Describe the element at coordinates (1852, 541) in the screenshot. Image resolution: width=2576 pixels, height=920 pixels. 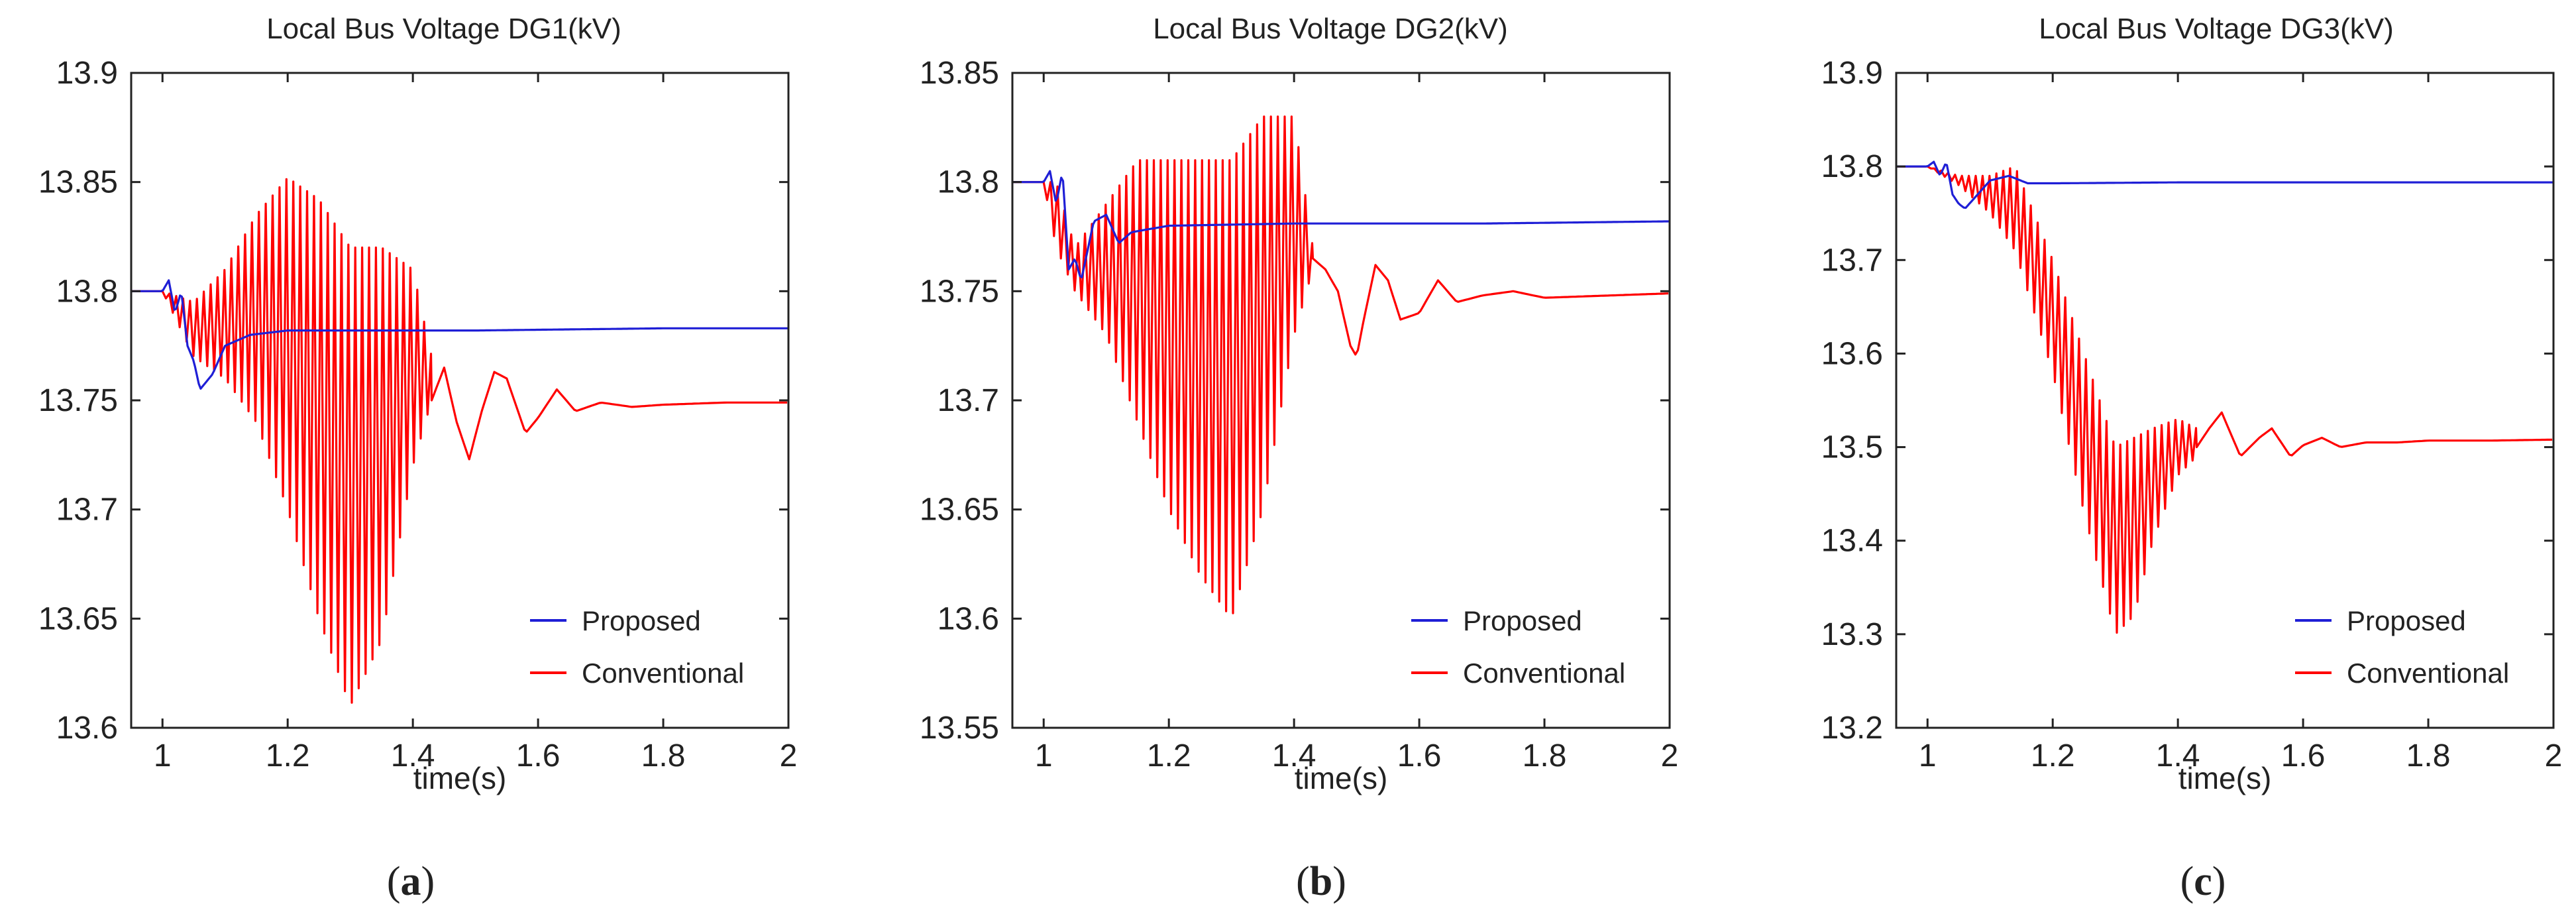
I see `y-tick-label: 13.4` at that location.